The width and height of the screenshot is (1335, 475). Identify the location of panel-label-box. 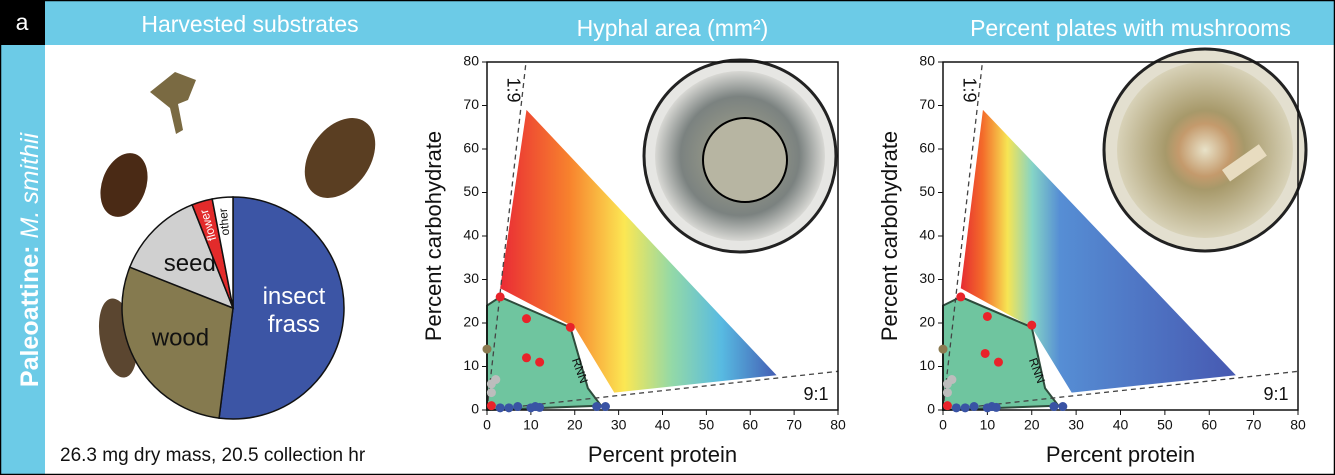
(22, 22).